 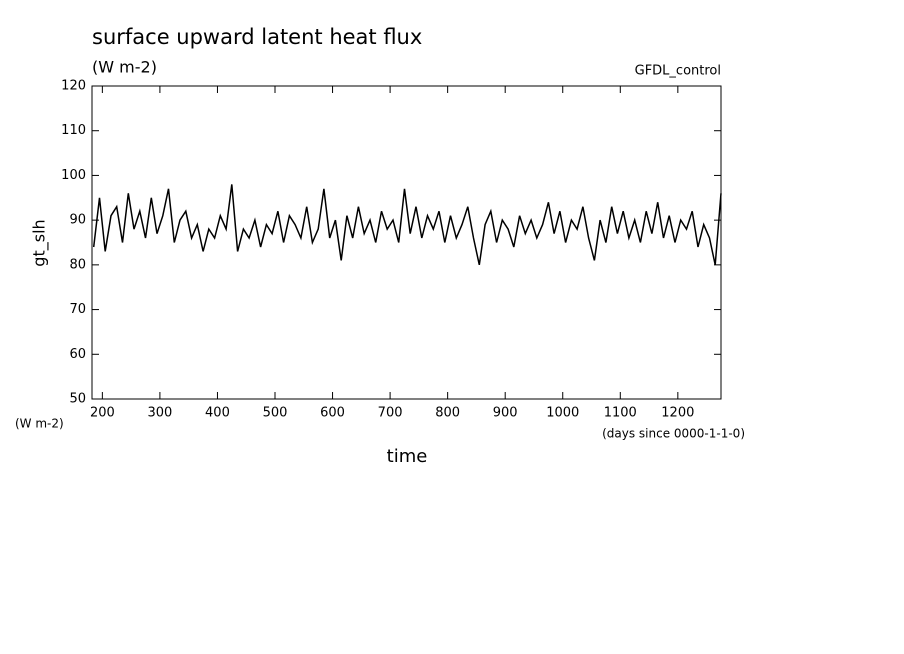 I want to click on y-tick-label: 90, so click(x=77, y=220).